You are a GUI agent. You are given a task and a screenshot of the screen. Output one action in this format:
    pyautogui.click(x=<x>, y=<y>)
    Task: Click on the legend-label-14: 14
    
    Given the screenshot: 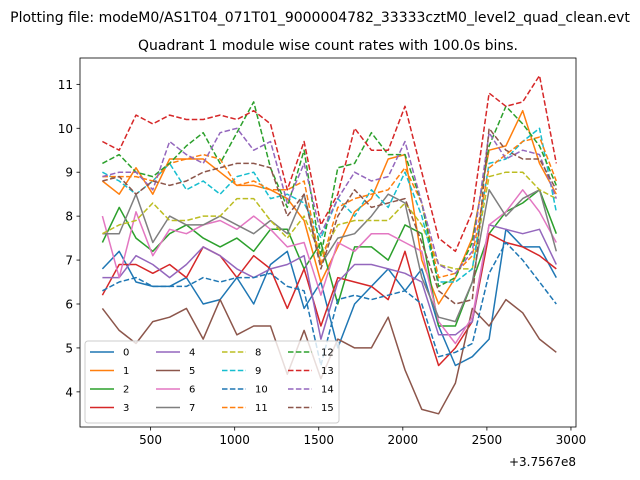 What is the action you would take?
    pyautogui.click(x=327, y=390)
    